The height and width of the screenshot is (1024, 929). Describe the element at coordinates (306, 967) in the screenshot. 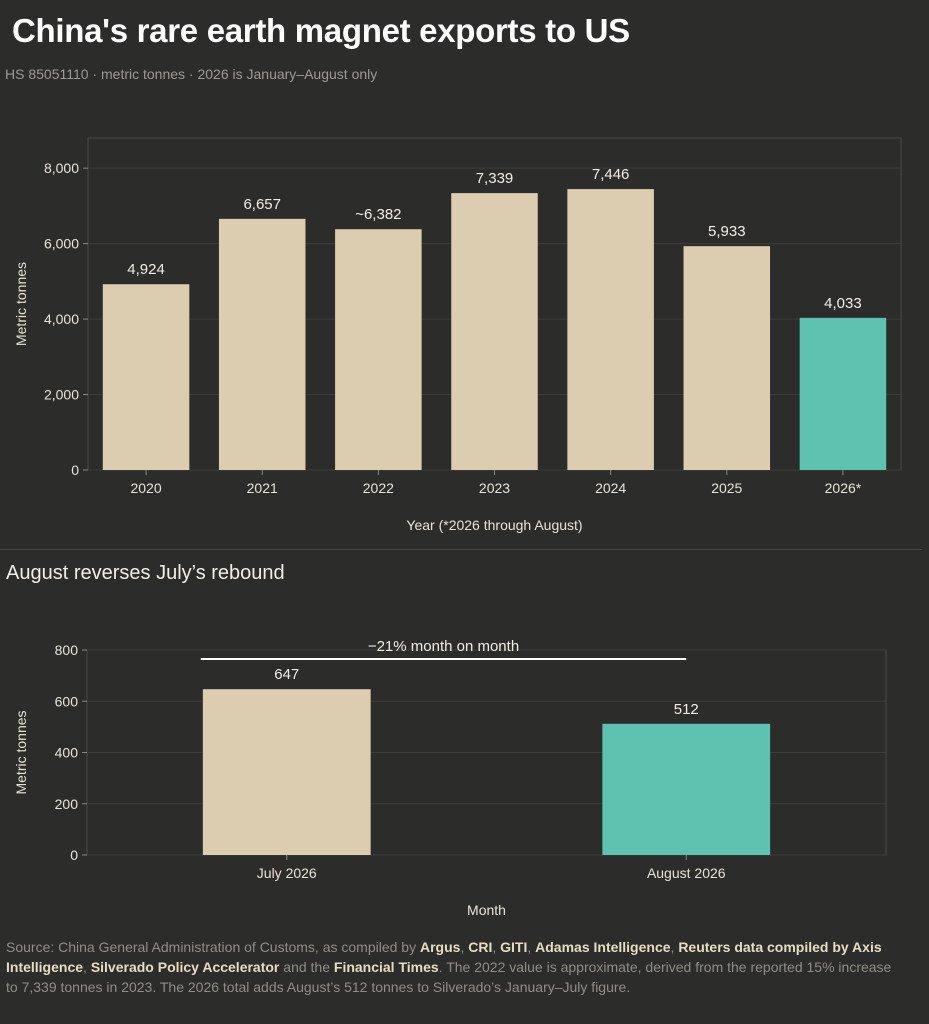

I see `source-and: and the` at that location.